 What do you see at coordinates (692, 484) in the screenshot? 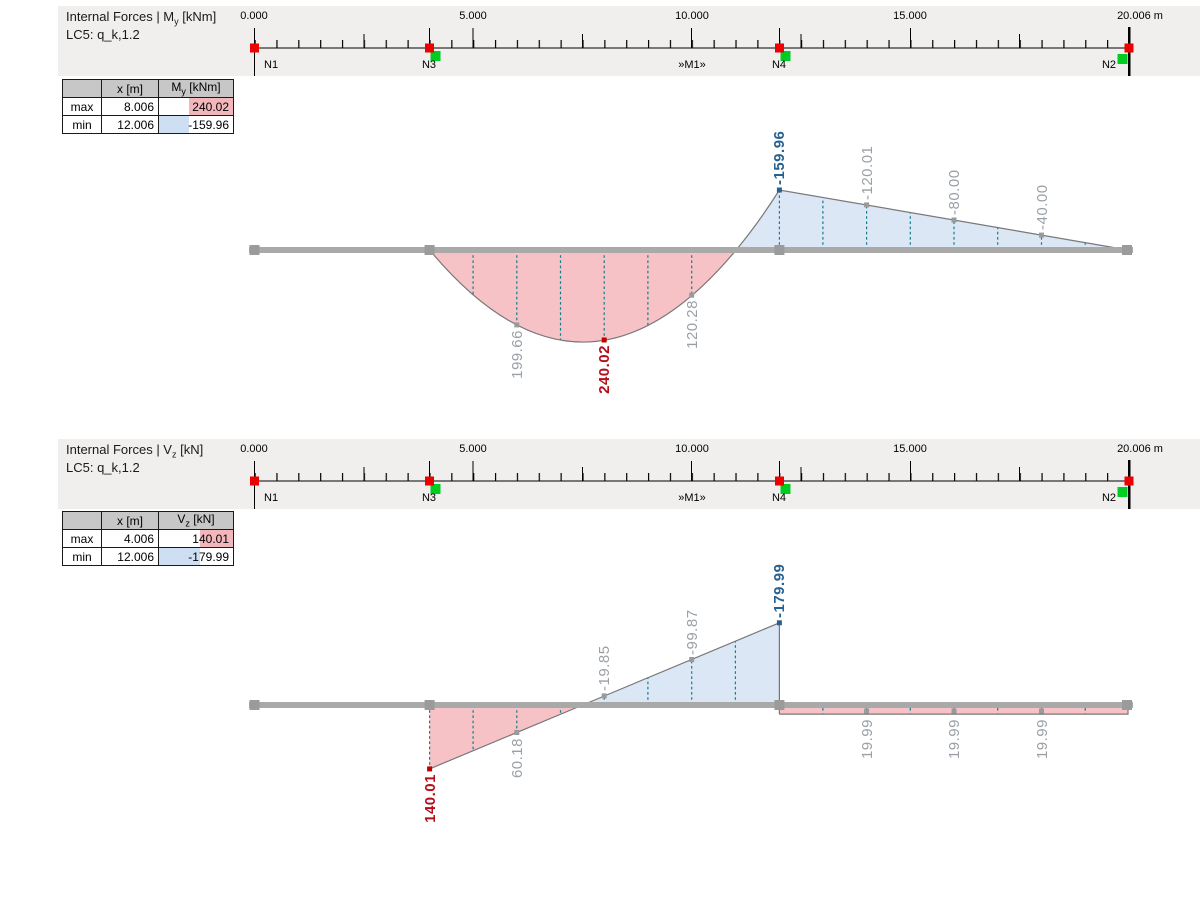
I see `ruler-bottom` at bounding box center [692, 484].